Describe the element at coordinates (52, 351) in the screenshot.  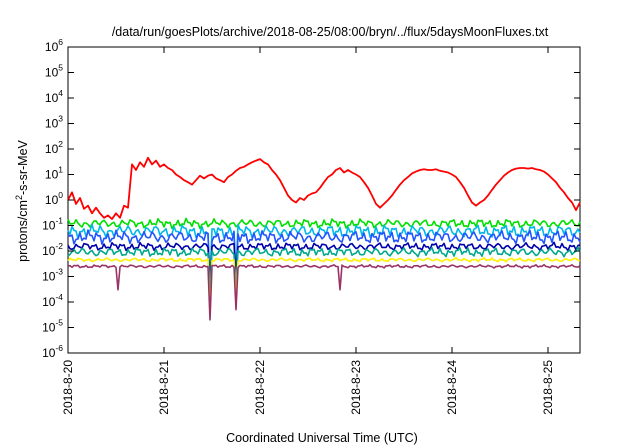
I see `y-tick-label: 10⁻⁶` at that location.